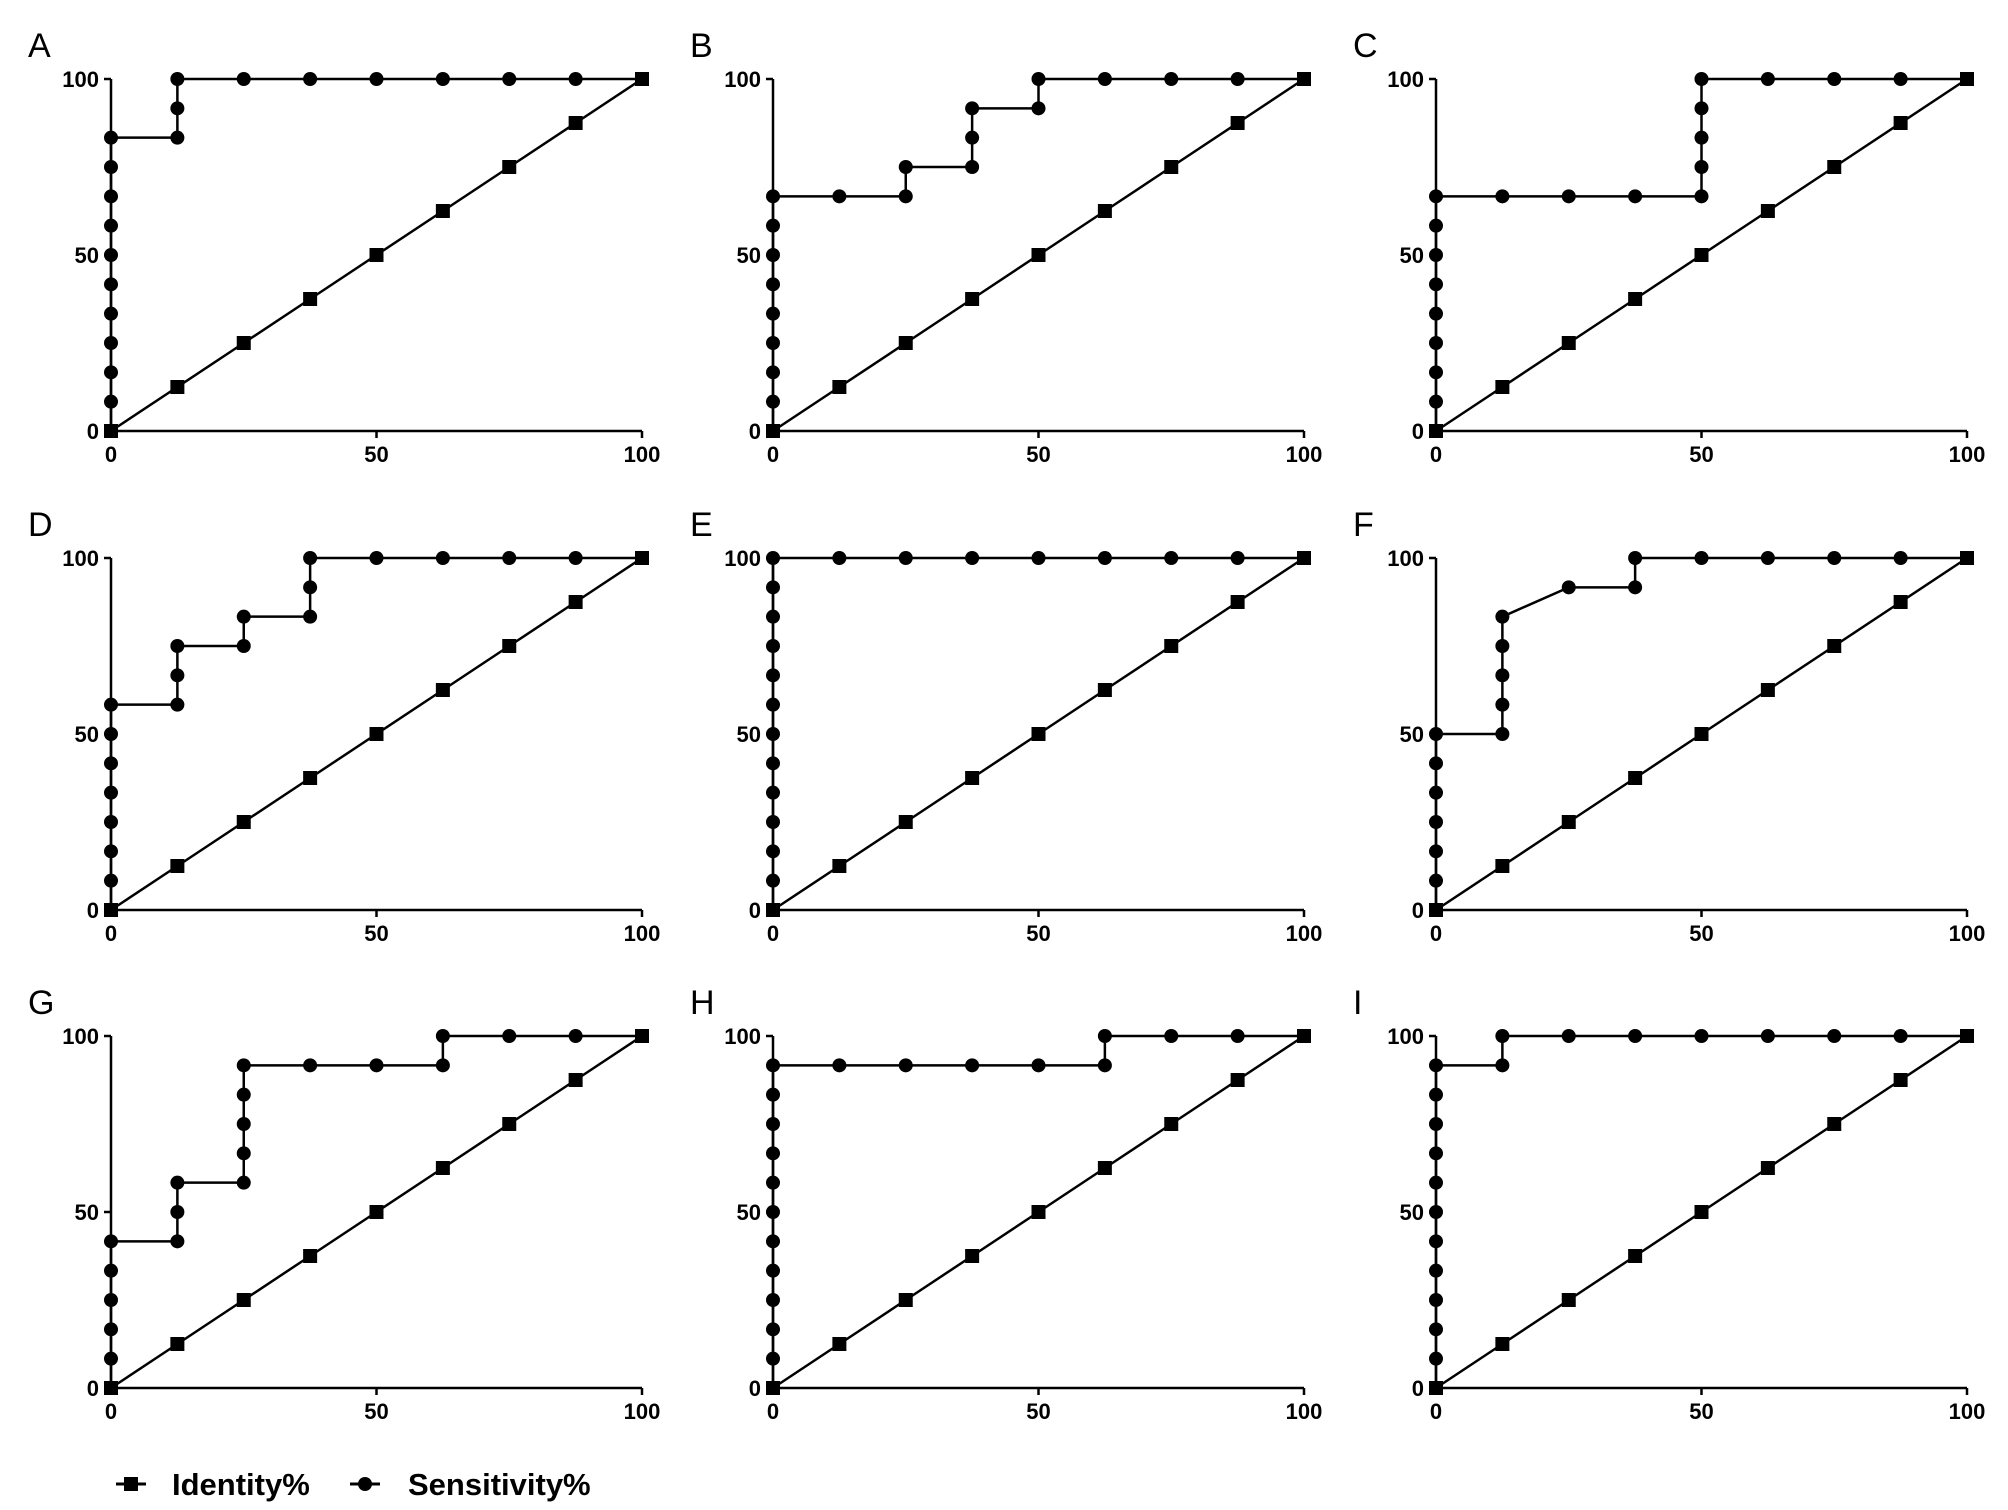 This screenshot has height=1510, width=2008. I want to click on panel-label-e: E, so click(701, 525).